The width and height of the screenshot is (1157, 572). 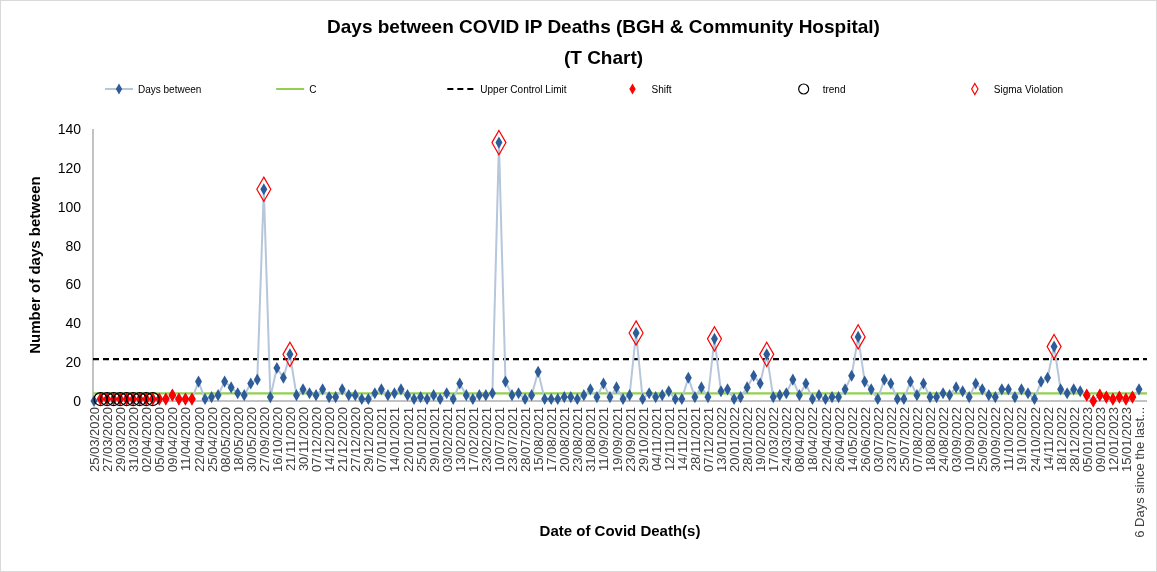 What do you see at coordinates (834, 89) in the screenshot?
I see `legend-label: trend` at bounding box center [834, 89].